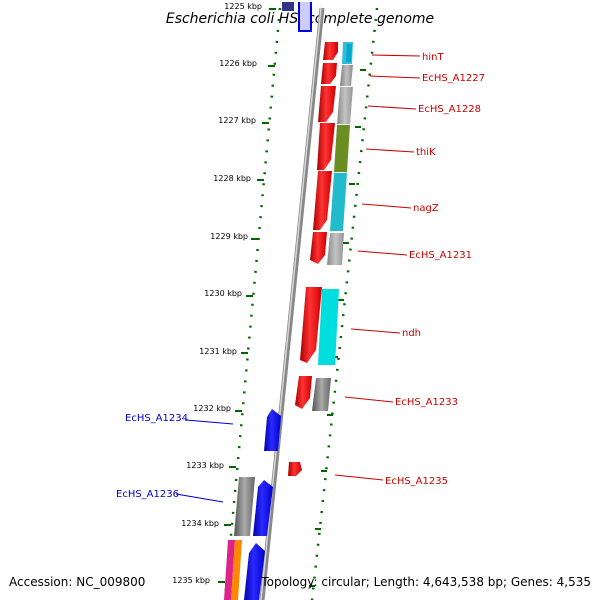  What do you see at coordinates (322, 200) in the screenshot?
I see `gene-arrow-nagZ` at bounding box center [322, 200].